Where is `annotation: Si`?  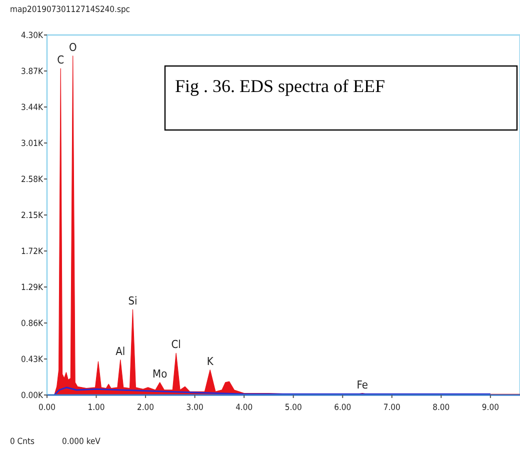
annotation: Si is located at coordinates (133, 301).